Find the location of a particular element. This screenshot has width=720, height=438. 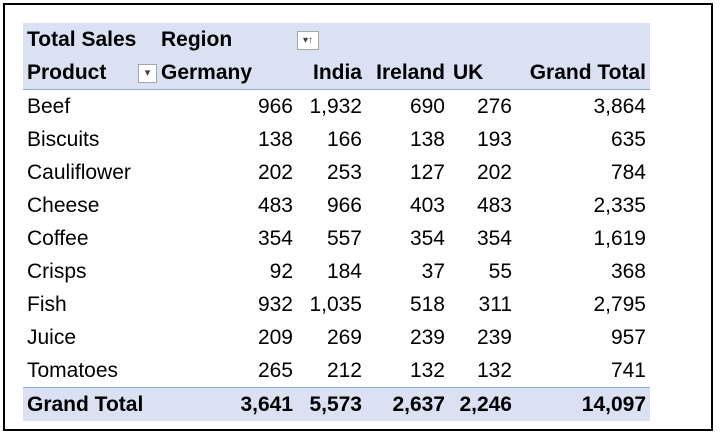

table-row: Coffee 354 557 354 354 1,619 is located at coordinates (336, 238).